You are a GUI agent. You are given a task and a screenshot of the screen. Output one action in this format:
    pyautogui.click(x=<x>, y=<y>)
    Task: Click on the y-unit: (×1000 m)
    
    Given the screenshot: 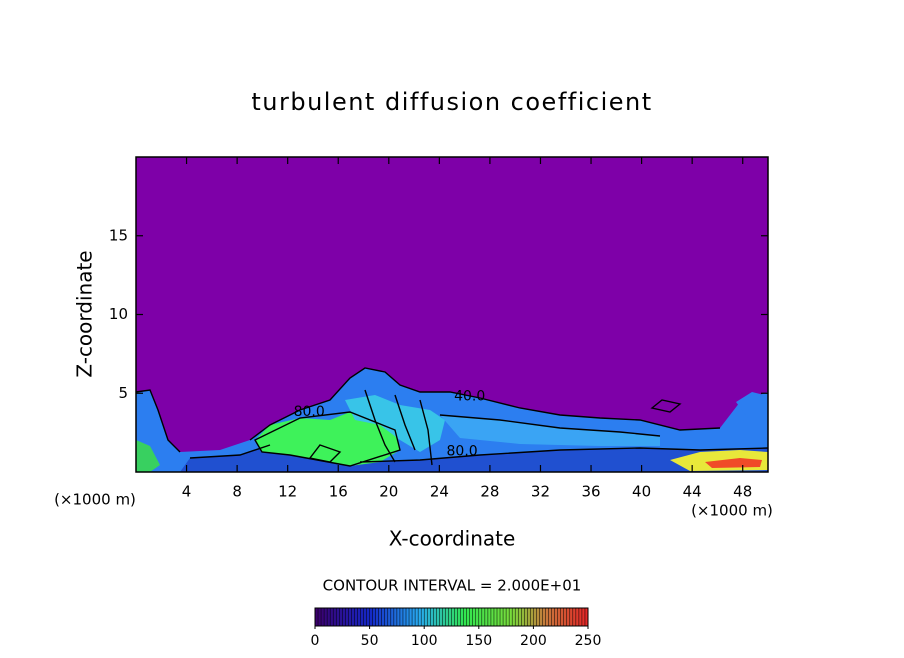 What is the action you would take?
    pyautogui.click(x=95, y=500)
    